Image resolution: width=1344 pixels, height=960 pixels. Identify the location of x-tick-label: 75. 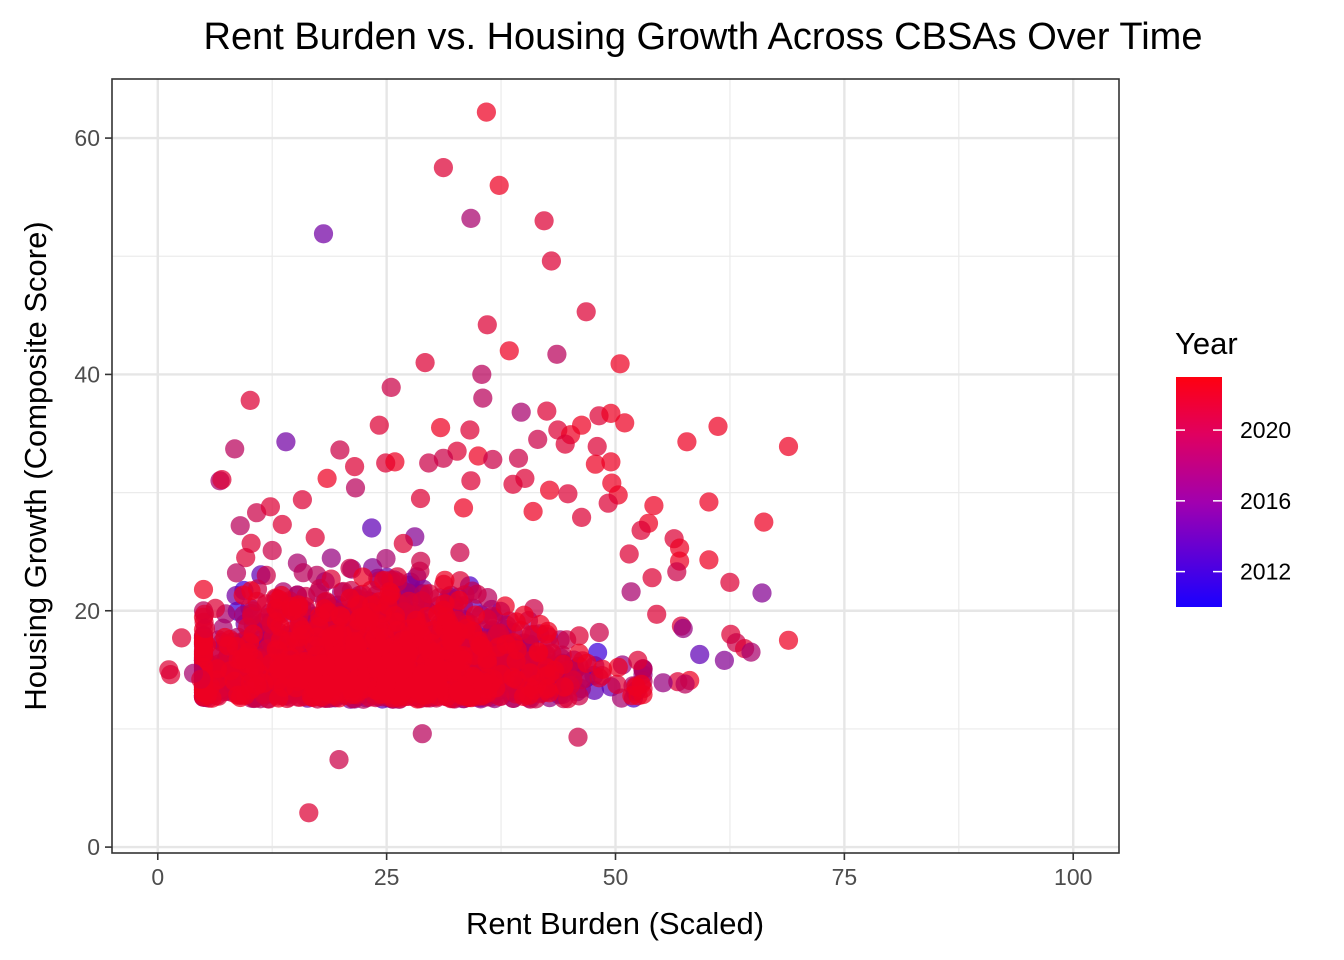
(845, 877).